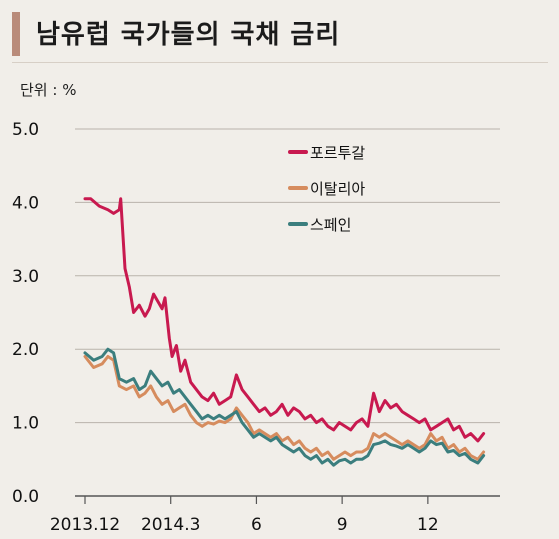 Image resolution: width=559 pixels, height=539 pixels. Describe the element at coordinates (337, 189) in the screenshot. I see `legend-label: 이탈리아` at that location.